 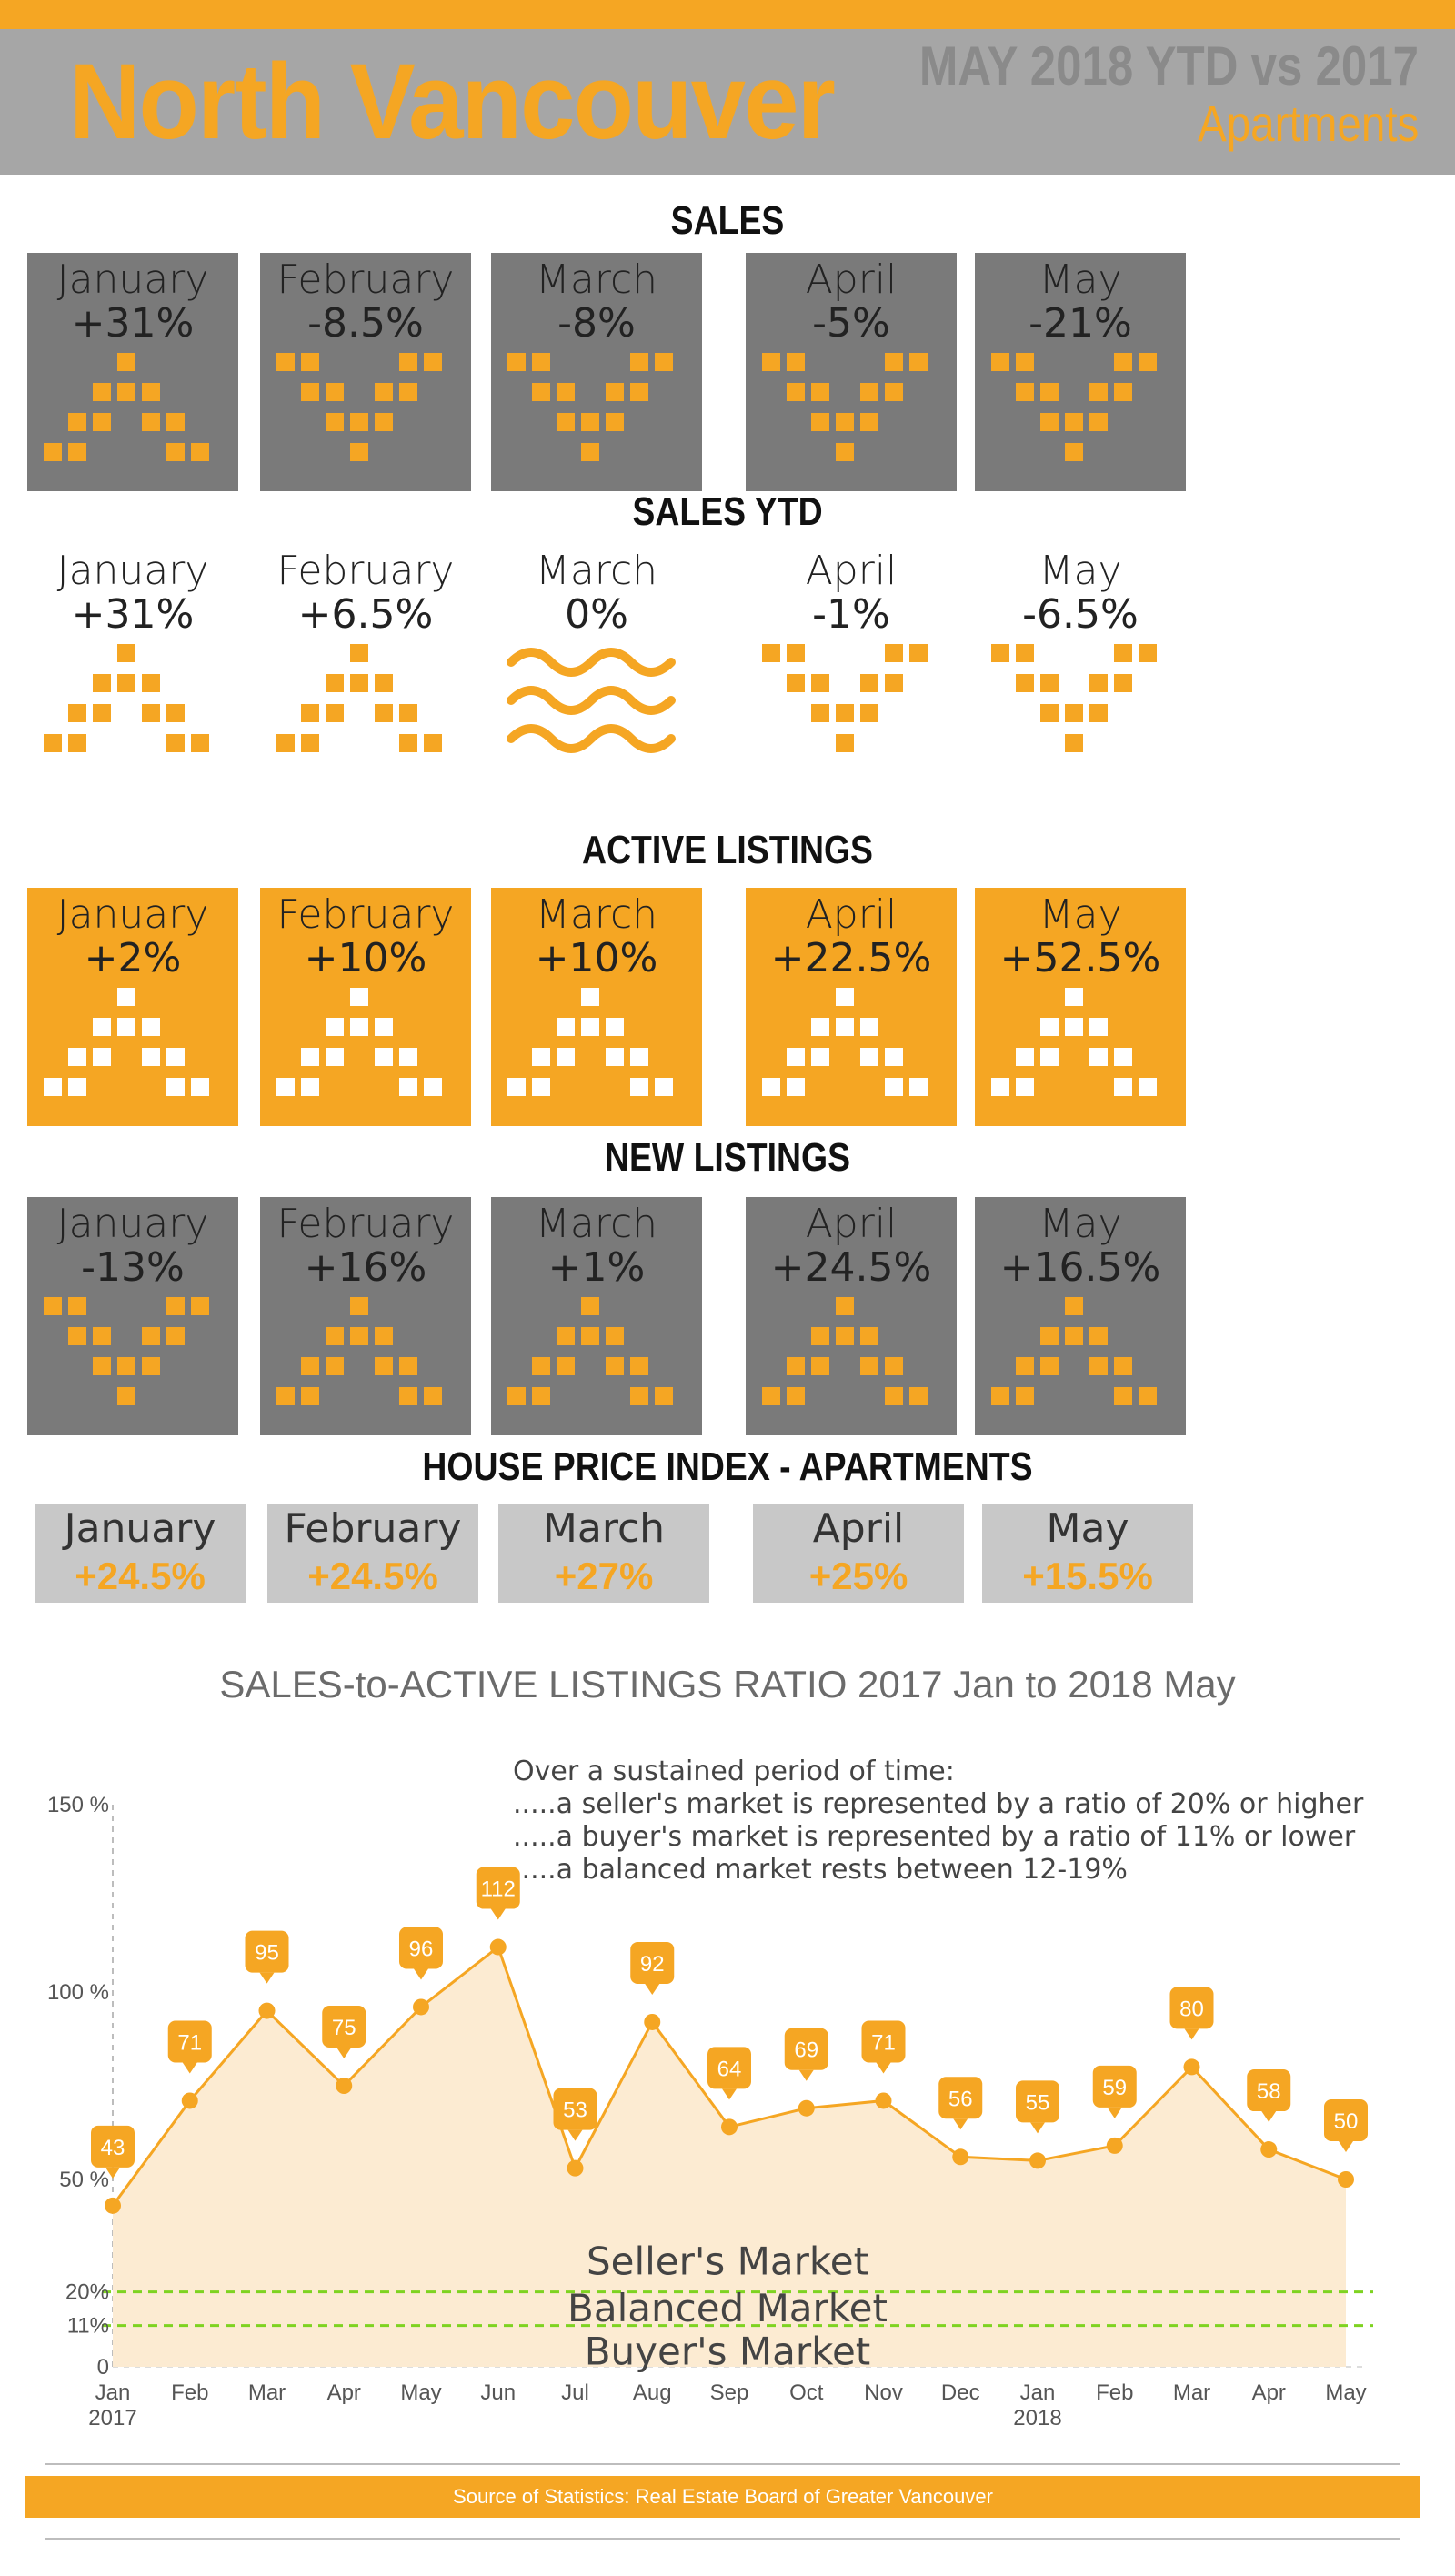 What do you see at coordinates (87, 2292) in the screenshot?
I see `y-tick-label: 20%` at bounding box center [87, 2292].